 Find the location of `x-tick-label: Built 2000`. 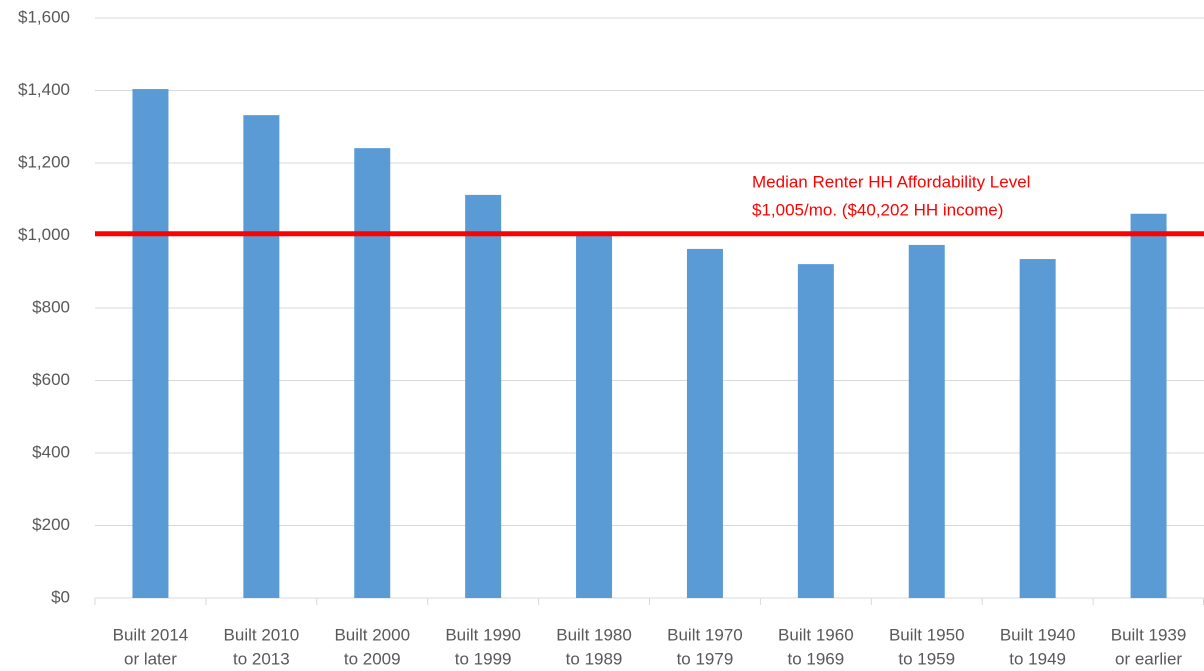

x-tick-label: Built 2000 is located at coordinates (372, 634).